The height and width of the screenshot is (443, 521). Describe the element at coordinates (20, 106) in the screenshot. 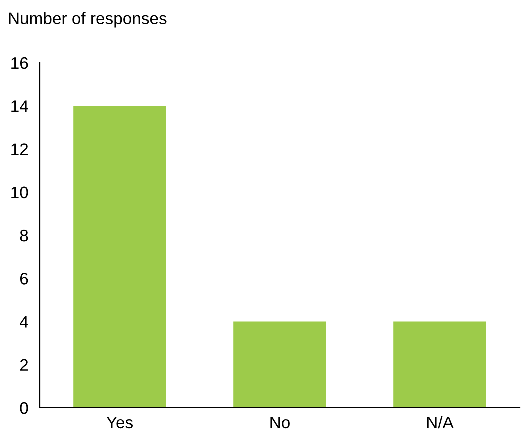

I see `y-tick-label: 14` at that location.